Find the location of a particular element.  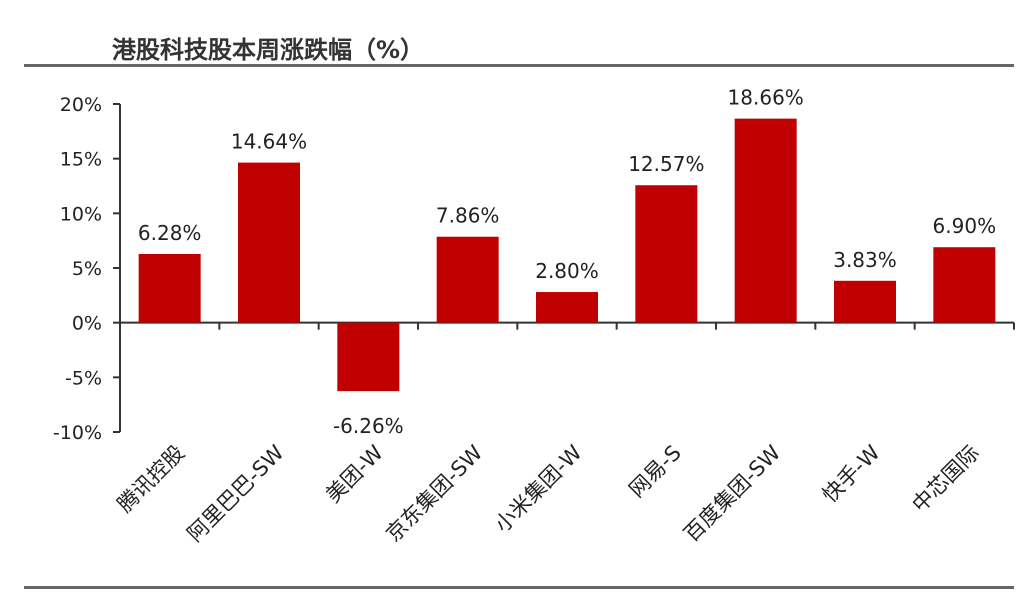

y-tick-label: 5% is located at coordinates (87, 269).